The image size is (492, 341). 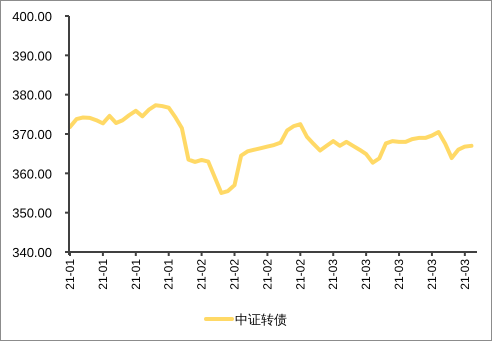 What do you see at coordinates (32, 56) in the screenshot?
I see `y-tick-label: 390.00` at bounding box center [32, 56].